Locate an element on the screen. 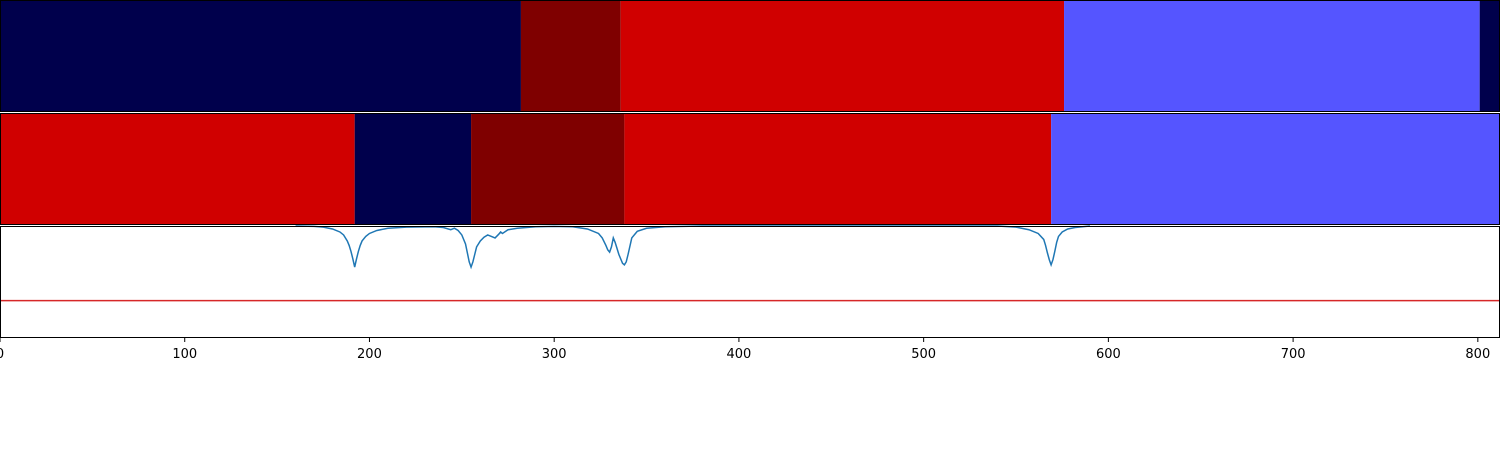 The image size is (1500, 450). x-tick-label: 200 is located at coordinates (369, 354).